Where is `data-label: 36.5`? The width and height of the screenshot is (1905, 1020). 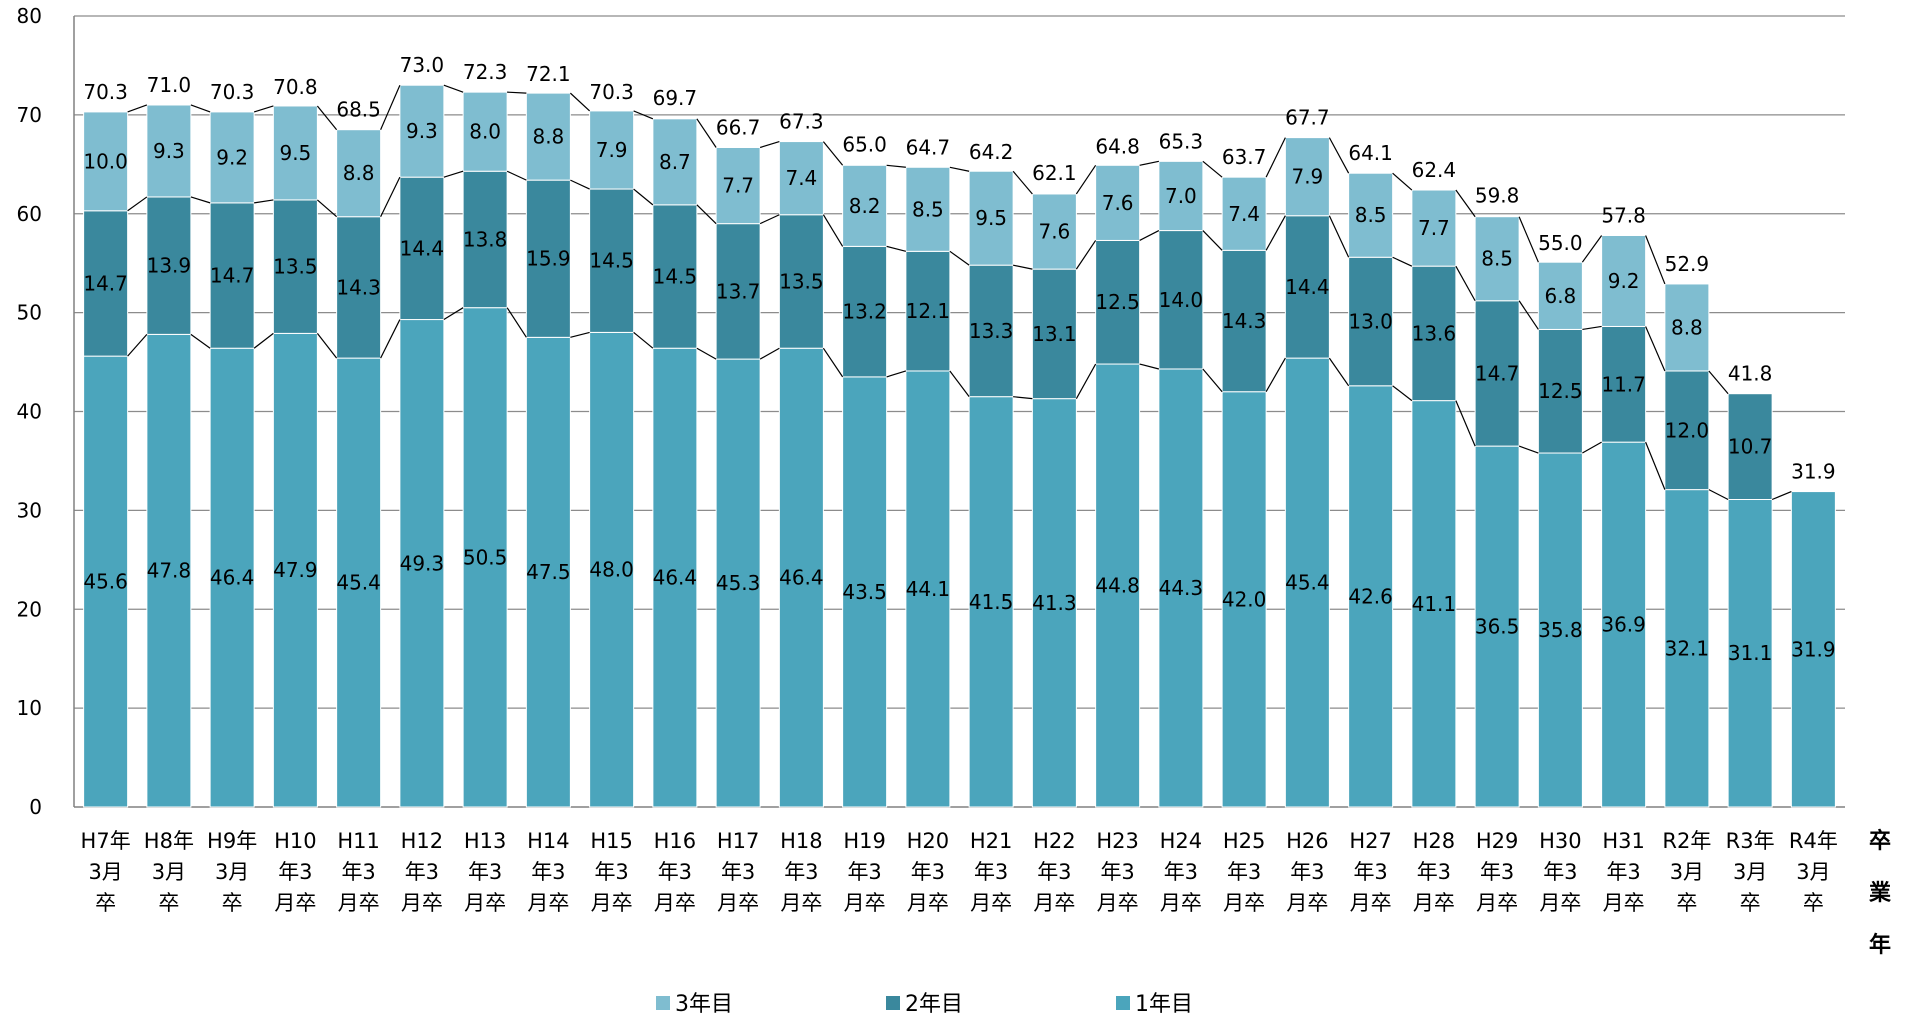
data-label: 36.5 is located at coordinates (1497, 627).